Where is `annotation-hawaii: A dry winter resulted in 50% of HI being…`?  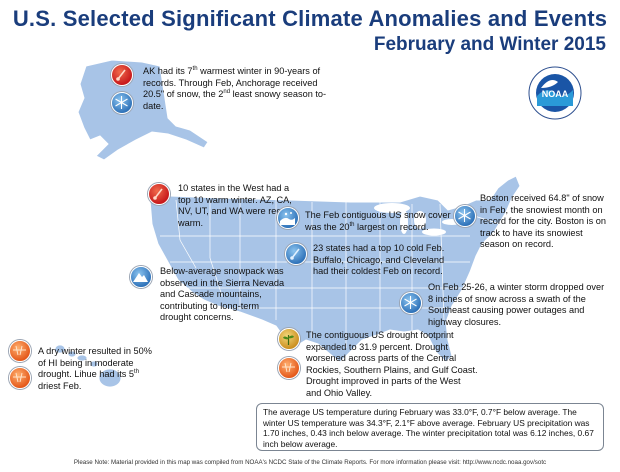
annotation-hawaii: A dry winter resulted in 50% of HI being… is located at coordinates (95, 368).